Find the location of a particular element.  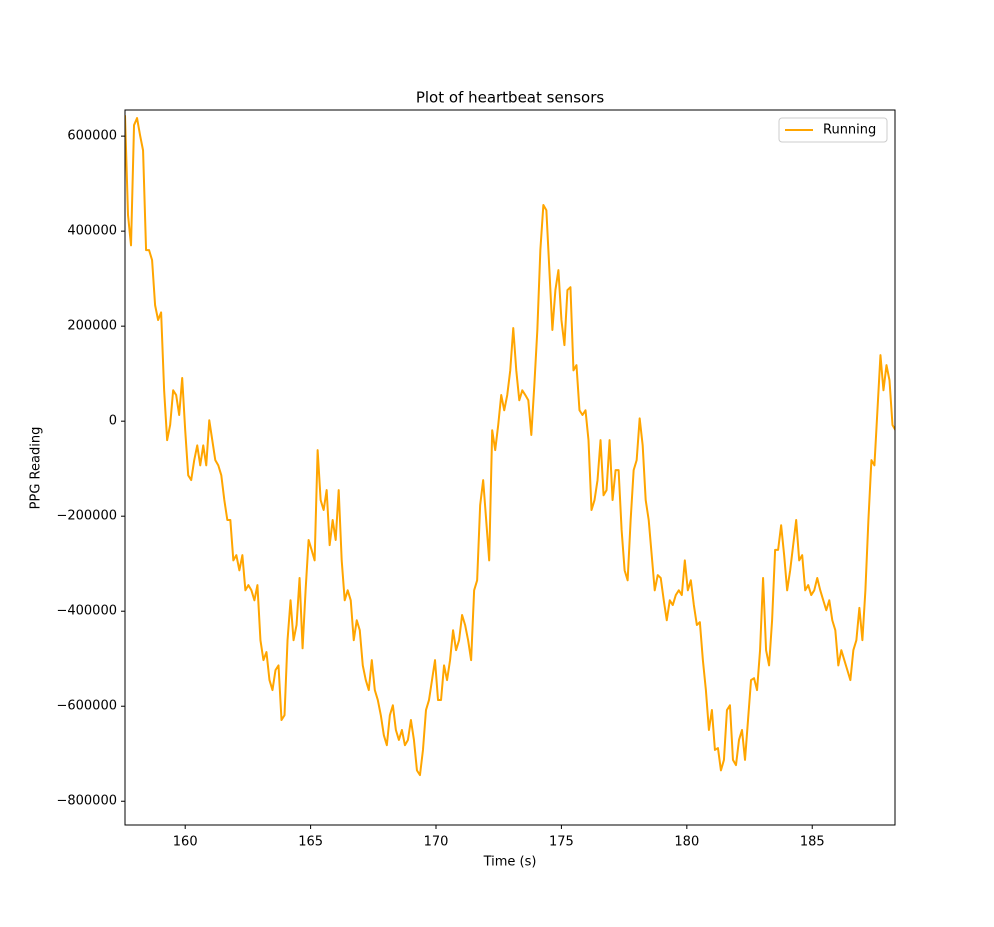

y-tick-label: 600000 is located at coordinates (92, 136).